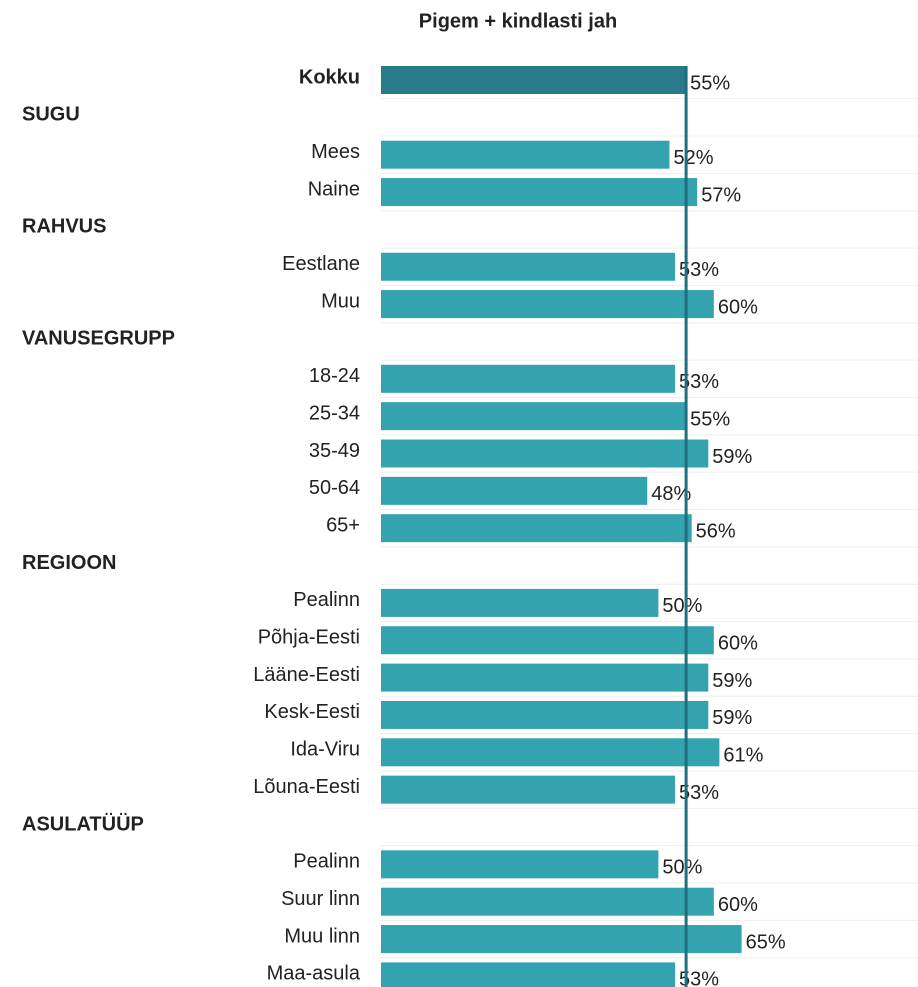 The width and height of the screenshot is (918, 987). What do you see at coordinates (716, 531) in the screenshot?
I see `value-label: 56%` at bounding box center [716, 531].